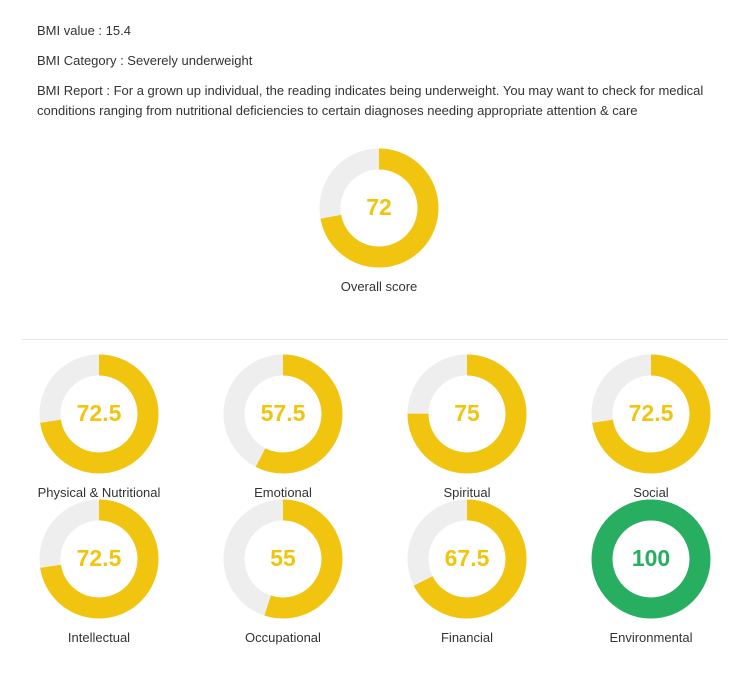  I want to click on emotional-label: Emotional, so click(283, 492).